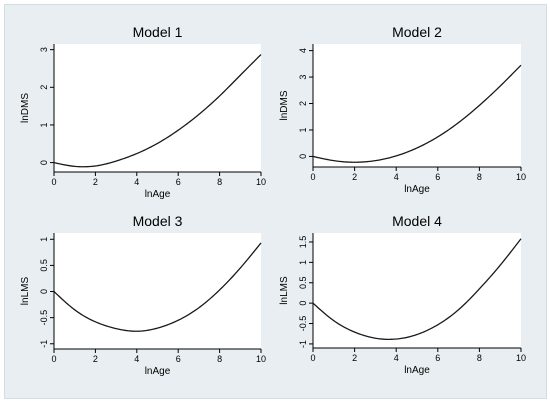 Image resolution: width=550 pixels, height=404 pixels. What do you see at coordinates (303, 50) in the screenshot?
I see `y-tick-label: 4` at bounding box center [303, 50].